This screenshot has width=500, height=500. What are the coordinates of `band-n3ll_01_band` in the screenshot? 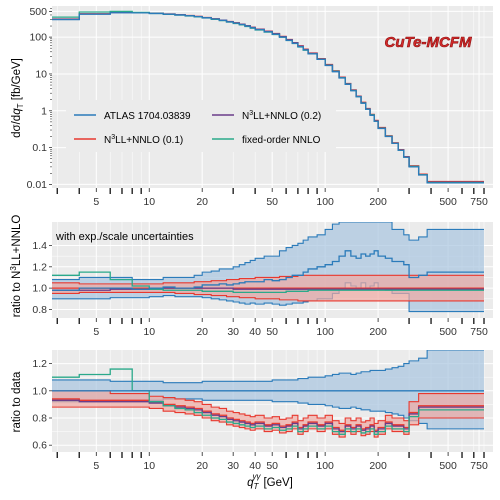 It's located at (268, 414).